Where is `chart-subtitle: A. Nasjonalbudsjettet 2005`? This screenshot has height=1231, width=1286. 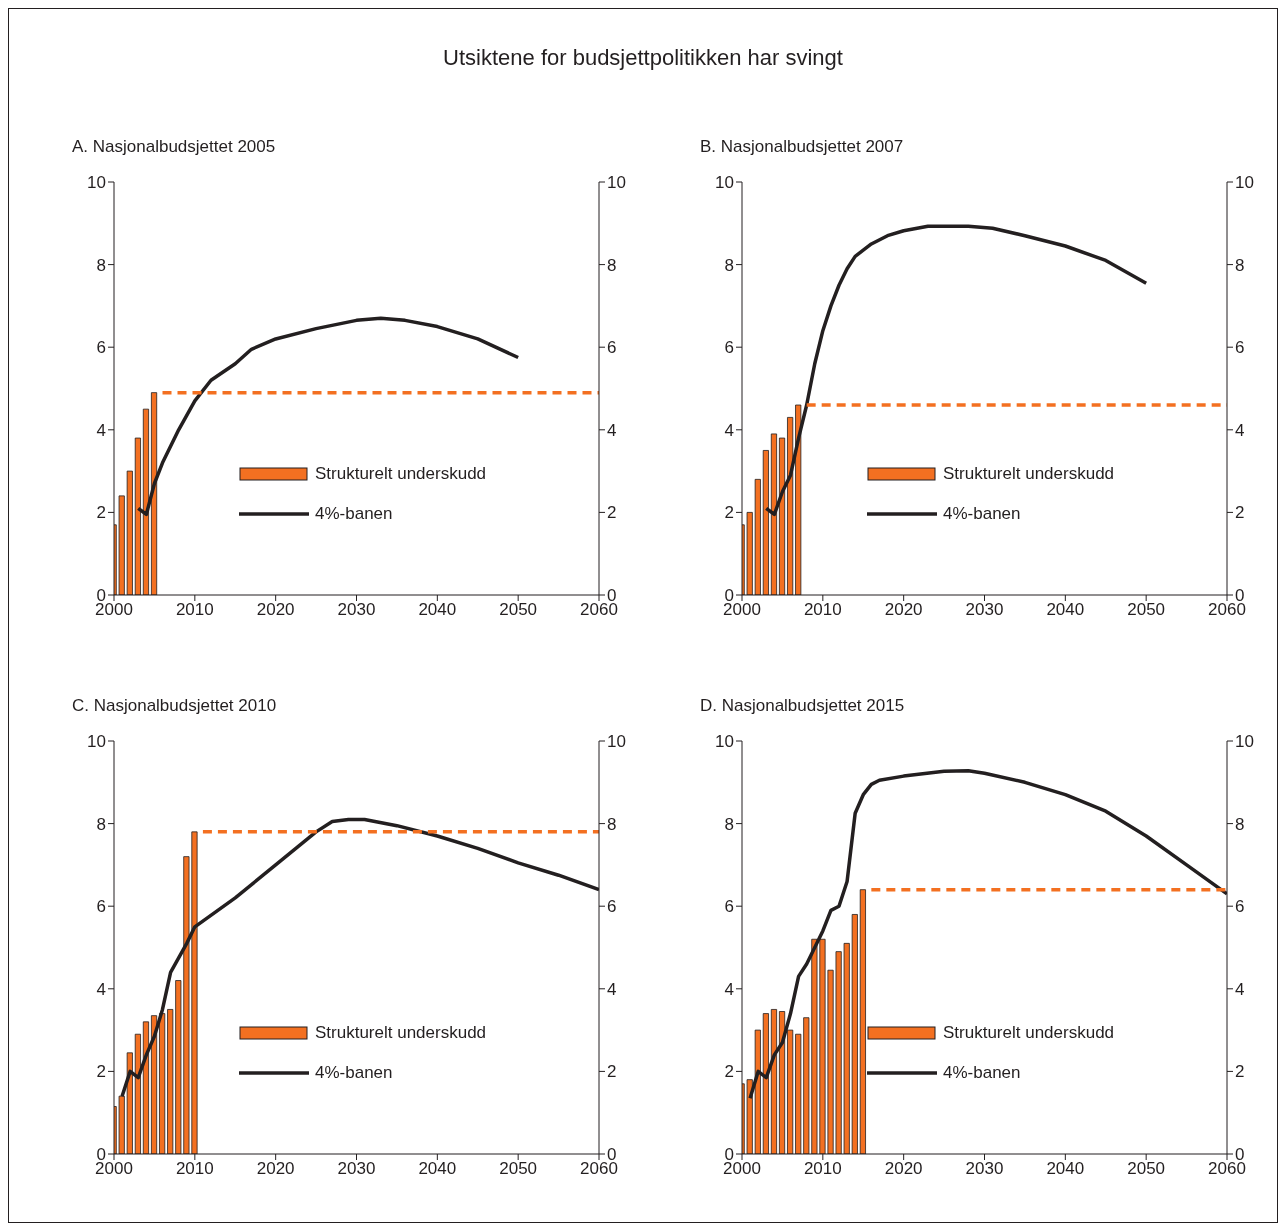 chart-subtitle: A. Nasjonalbudsjettet 2005 is located at coordinates (174, 147).